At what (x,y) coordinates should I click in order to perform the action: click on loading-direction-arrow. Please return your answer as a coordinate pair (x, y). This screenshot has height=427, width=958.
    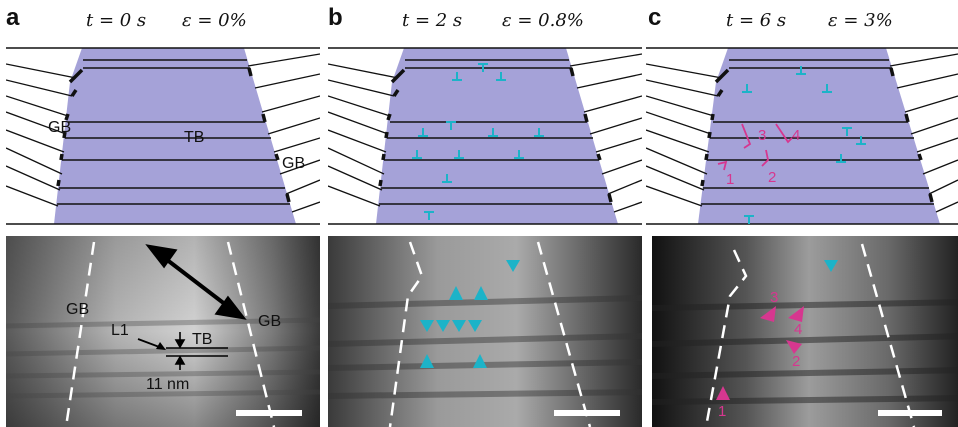
    Looking at the image, I should click on (196, 282).